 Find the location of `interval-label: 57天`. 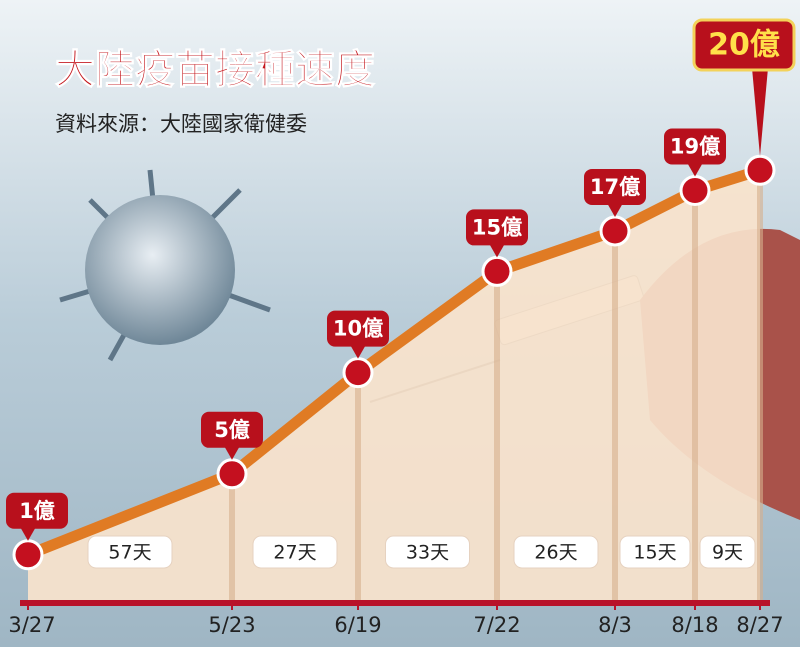

interval-label: 57天 is located at coordinates (129, 553).